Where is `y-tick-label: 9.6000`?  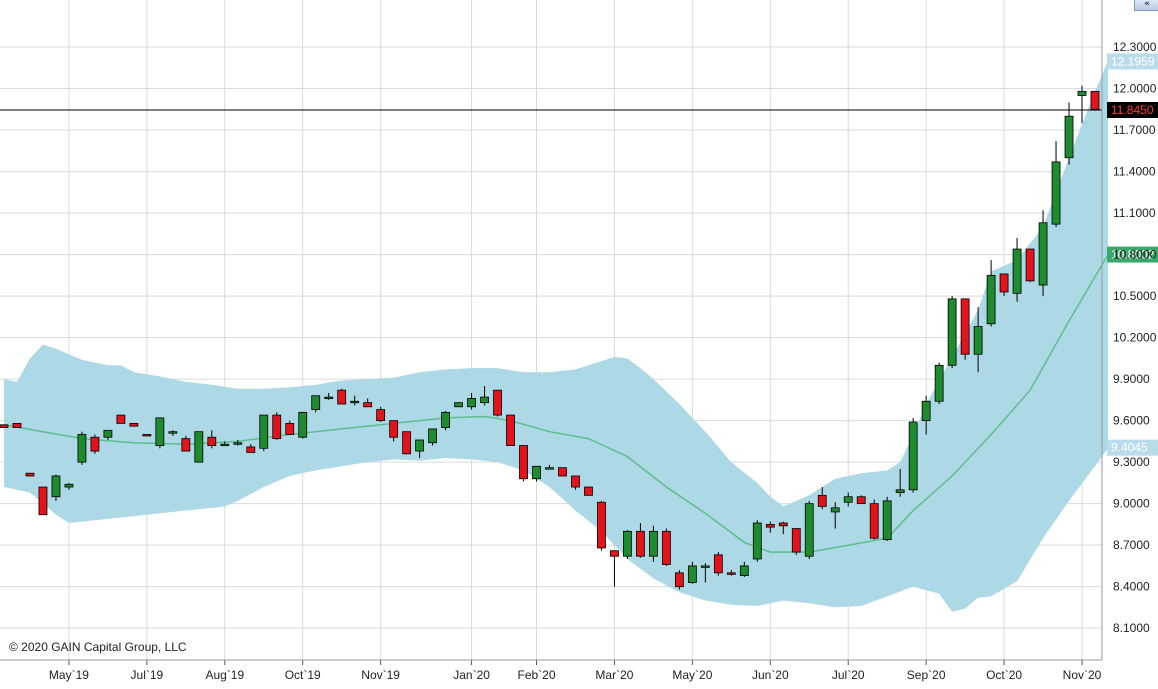
y-tick-label: 9.6000 is located at coordinates (1131, 421).